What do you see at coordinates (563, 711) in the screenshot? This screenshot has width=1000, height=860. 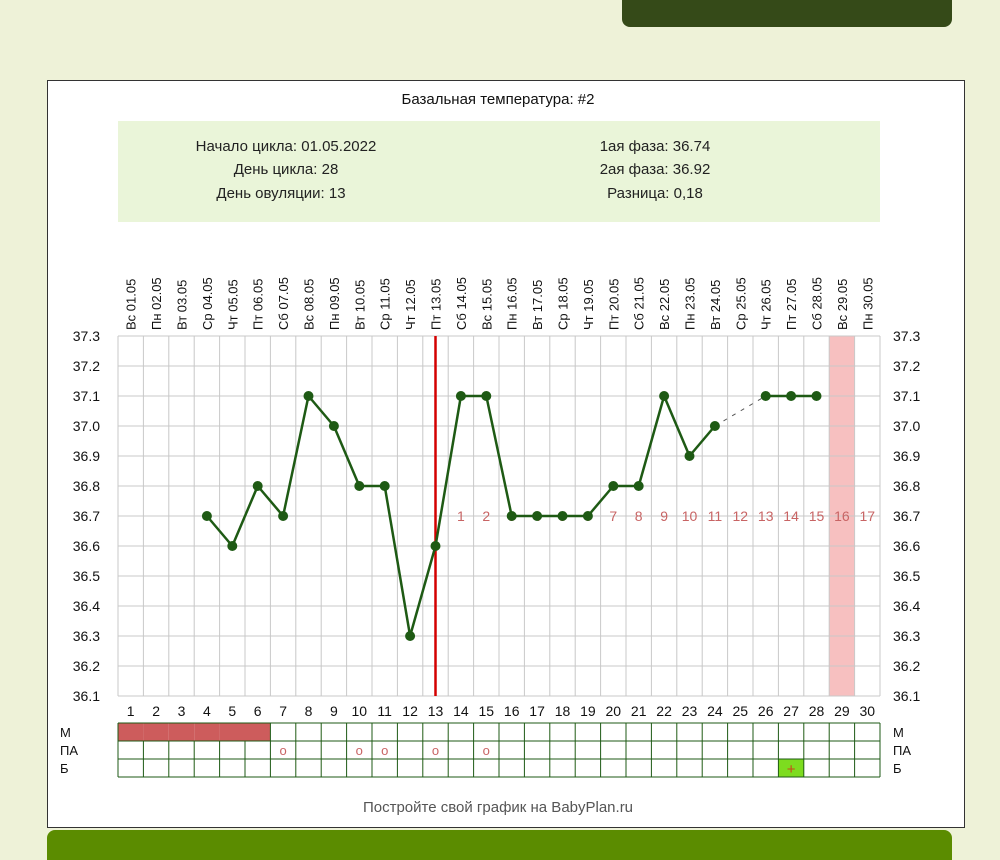 I see `x-day-label: 18` at bounding box center [563, 711].